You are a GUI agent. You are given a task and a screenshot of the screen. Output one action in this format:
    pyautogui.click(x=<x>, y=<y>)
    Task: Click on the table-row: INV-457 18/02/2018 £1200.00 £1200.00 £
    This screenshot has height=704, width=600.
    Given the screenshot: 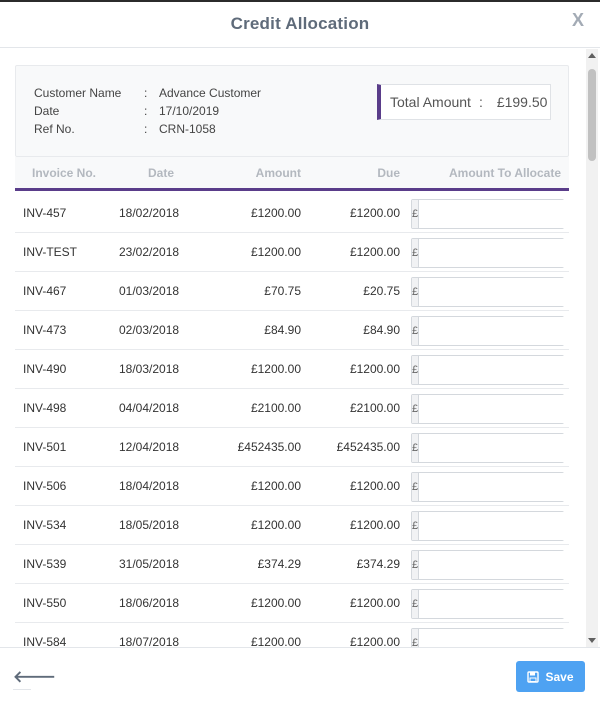 What is the action you would take?
    pyautogui.click(x=301, y=213)
    